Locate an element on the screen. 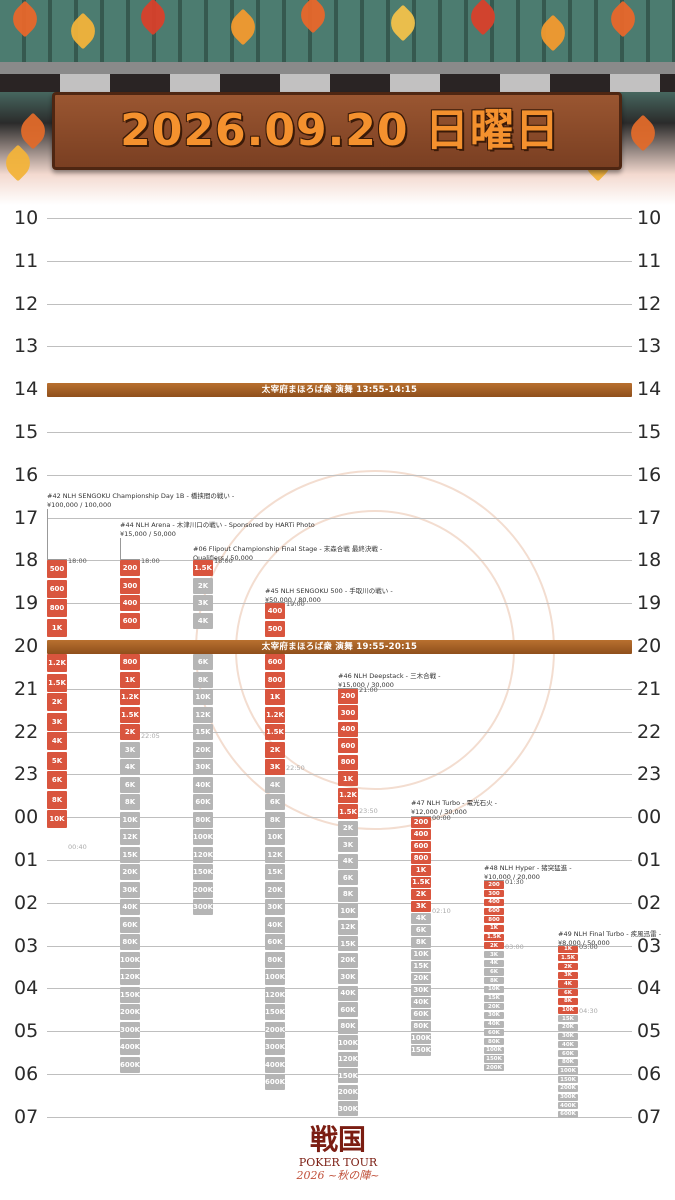 This screenshot has width=675, height=1200. event-start-time: 21:00 is located at coordinates (368, 689).